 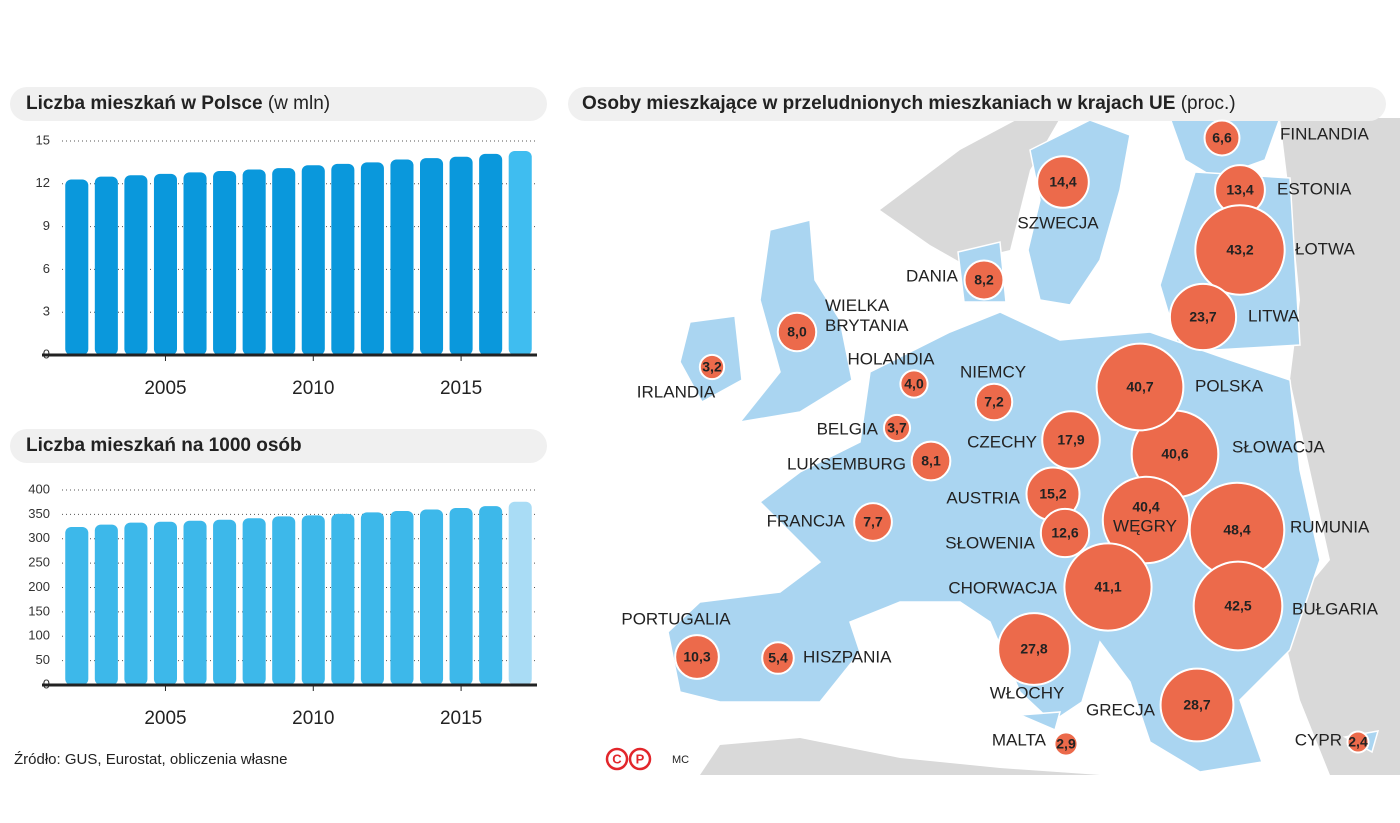 What do you see at coordinates (43, 182) in the screenshot?
I see `y-tick-label: 12` at bounding box center [43, 182].